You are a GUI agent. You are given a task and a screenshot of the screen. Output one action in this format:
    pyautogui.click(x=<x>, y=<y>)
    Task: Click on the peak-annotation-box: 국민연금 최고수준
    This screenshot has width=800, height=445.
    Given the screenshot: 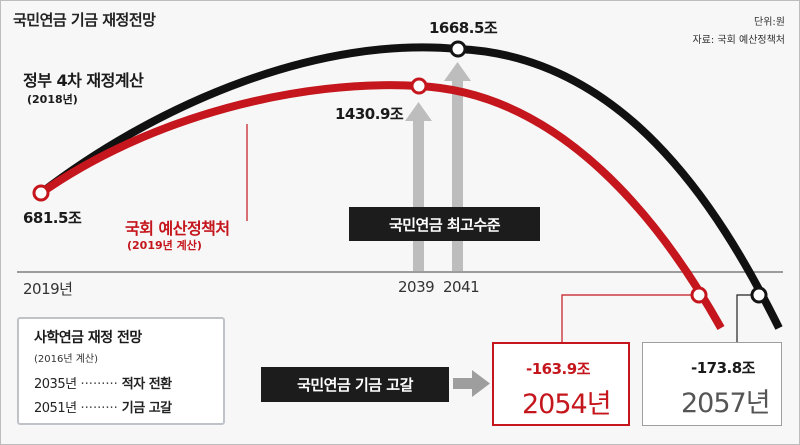 What is the action you would take?
    pyautogui.click(x=444, y=224)
    